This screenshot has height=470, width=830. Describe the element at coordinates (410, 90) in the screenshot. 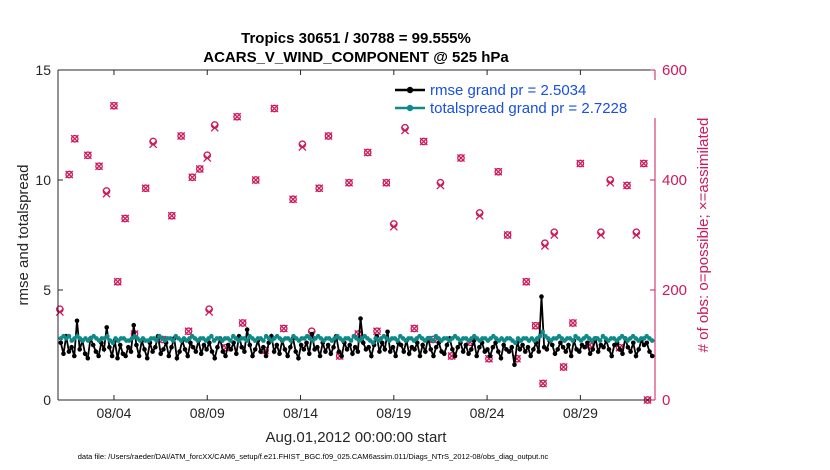

I see `legend-rmse-marker` at that location.